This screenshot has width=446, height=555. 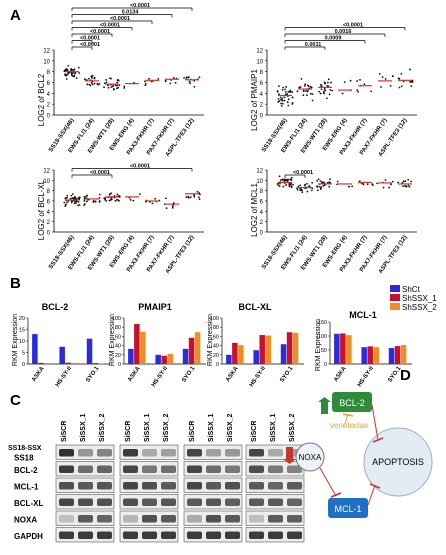 What do you see at coordinates (41, 99) in the screenshot?
I see `ylabel-bcl2: LOG2 of BCL2` at bounding box center [41, 99].